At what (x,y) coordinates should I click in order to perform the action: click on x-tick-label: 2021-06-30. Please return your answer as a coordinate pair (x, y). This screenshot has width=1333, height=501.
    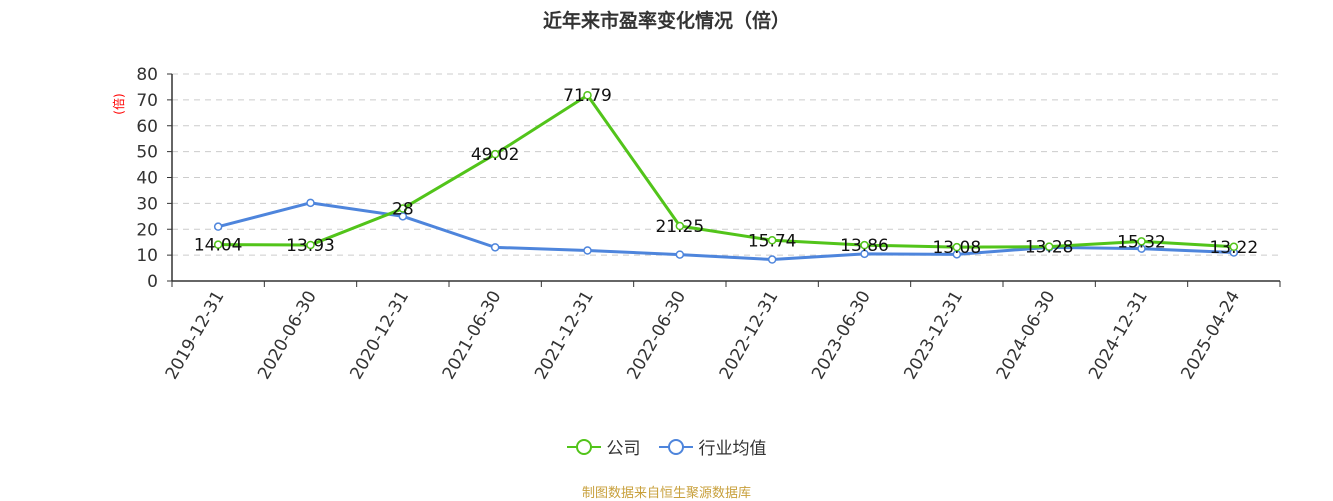
    Looking at the image, I should click on (472, 336).